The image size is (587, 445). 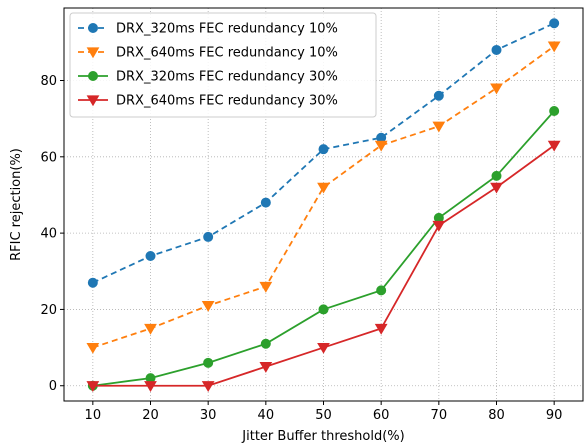 I want to click on legend-label: DRX_320ms FEC redundancy 30%, so click(x=227, y=77).